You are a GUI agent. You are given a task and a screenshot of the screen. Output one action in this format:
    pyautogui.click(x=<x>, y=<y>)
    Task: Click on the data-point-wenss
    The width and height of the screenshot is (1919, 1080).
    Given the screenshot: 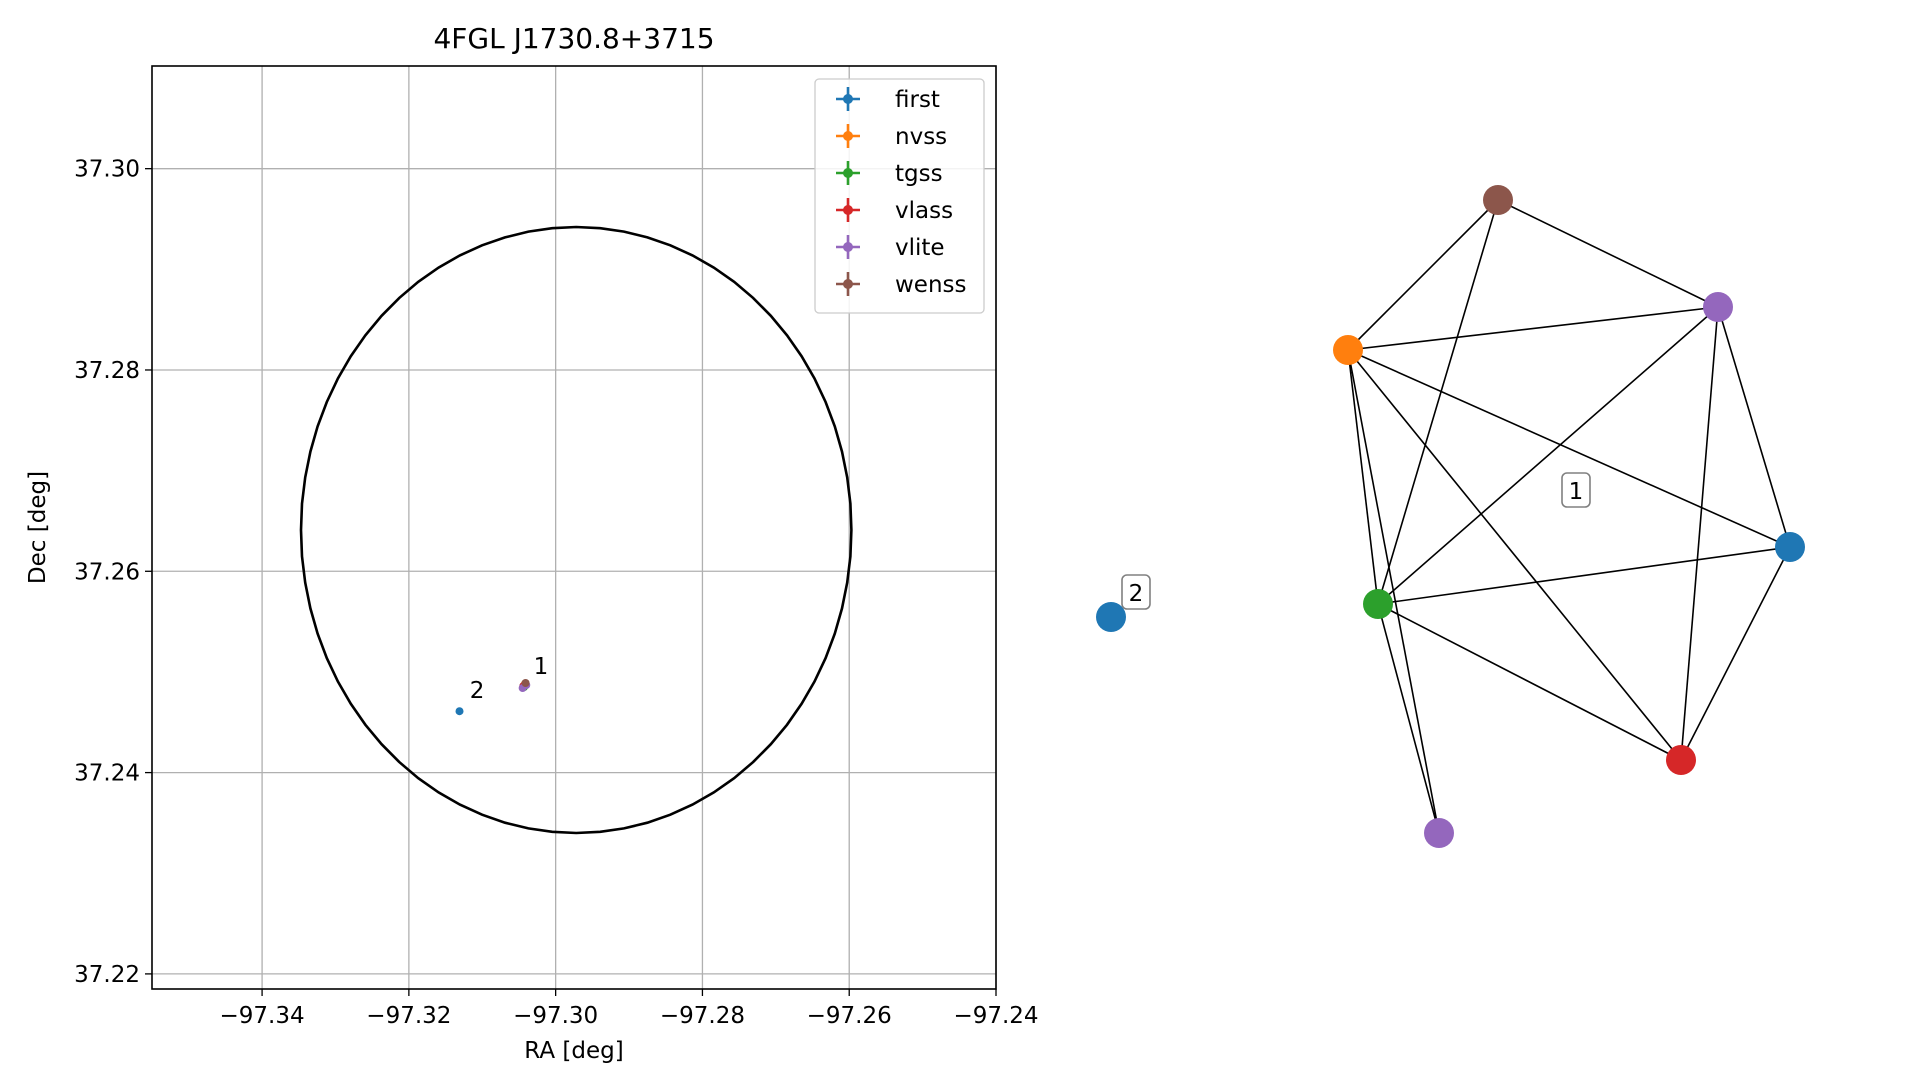 What is the action you would take?
    pyautogui.click(x=525, y=683)
    